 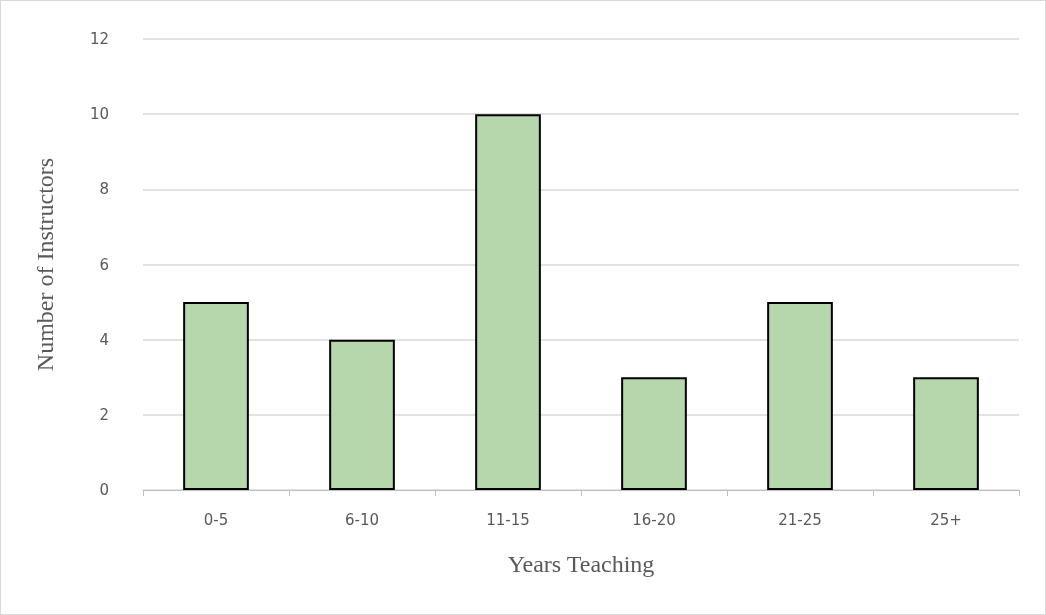 What do you see at coordinates (508, 519) in the screenshot?
I see `x-tick-label: 11-15` at bounding box center [508, 519].